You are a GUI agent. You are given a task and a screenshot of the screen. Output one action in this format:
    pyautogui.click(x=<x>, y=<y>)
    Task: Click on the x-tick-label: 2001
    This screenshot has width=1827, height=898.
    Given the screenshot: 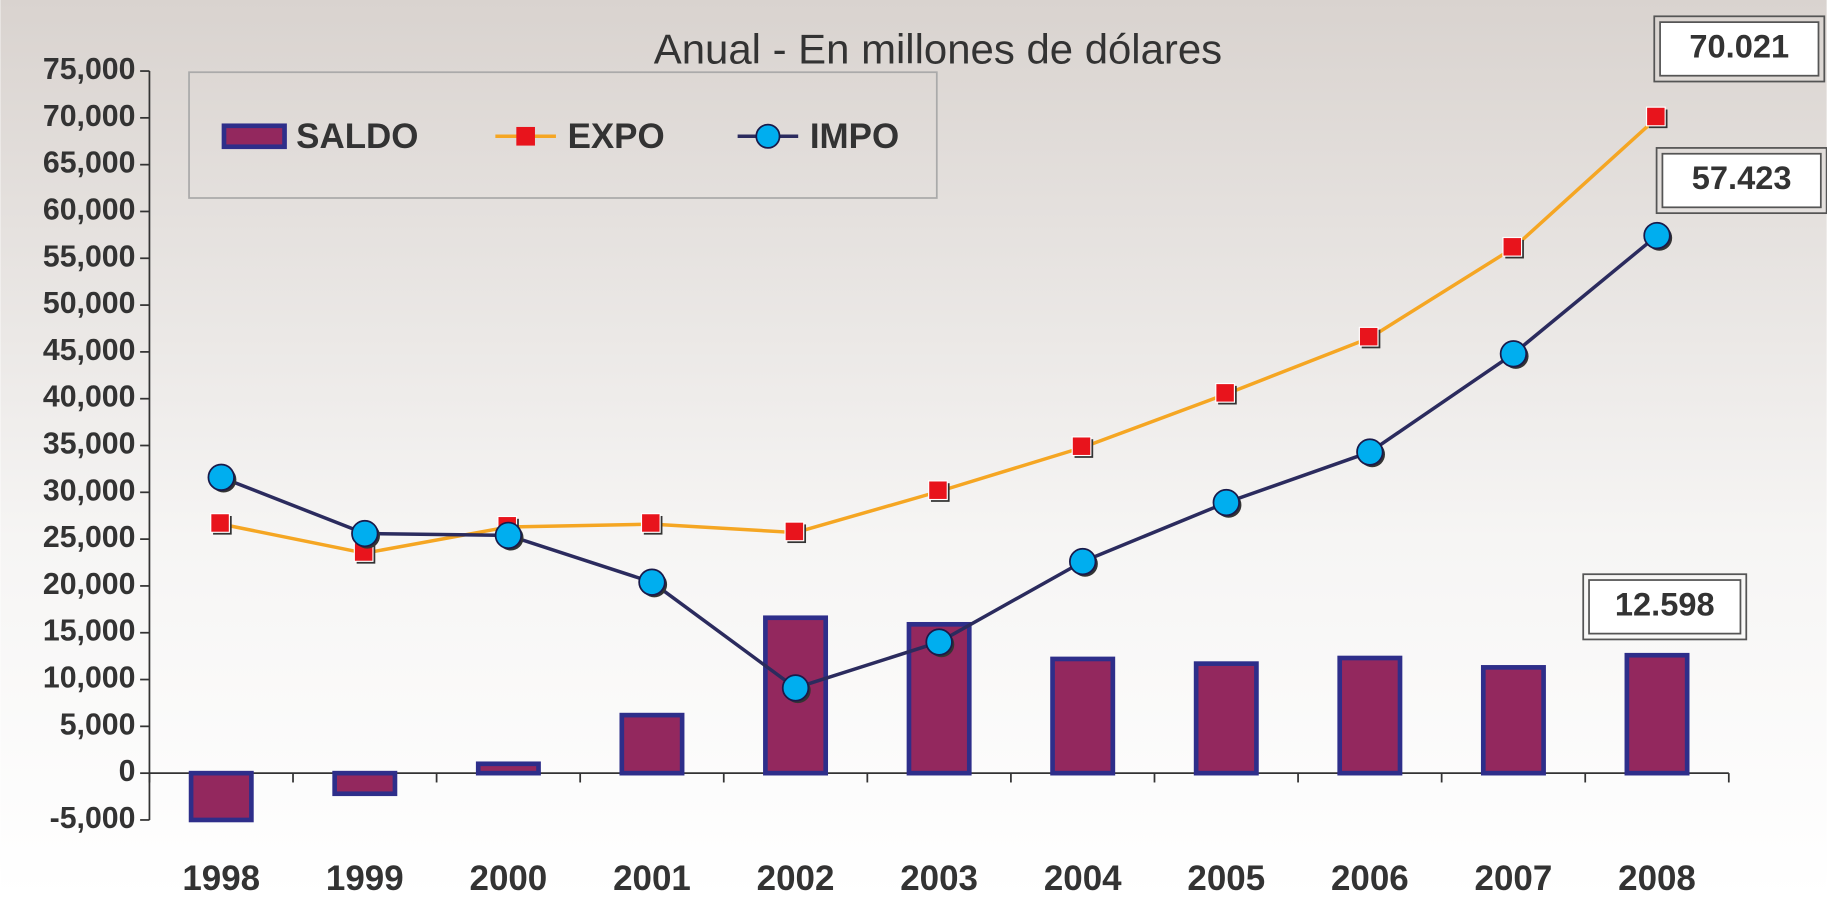 What is the action you would take?
    pyautogui.click(x=652, y=878)
    